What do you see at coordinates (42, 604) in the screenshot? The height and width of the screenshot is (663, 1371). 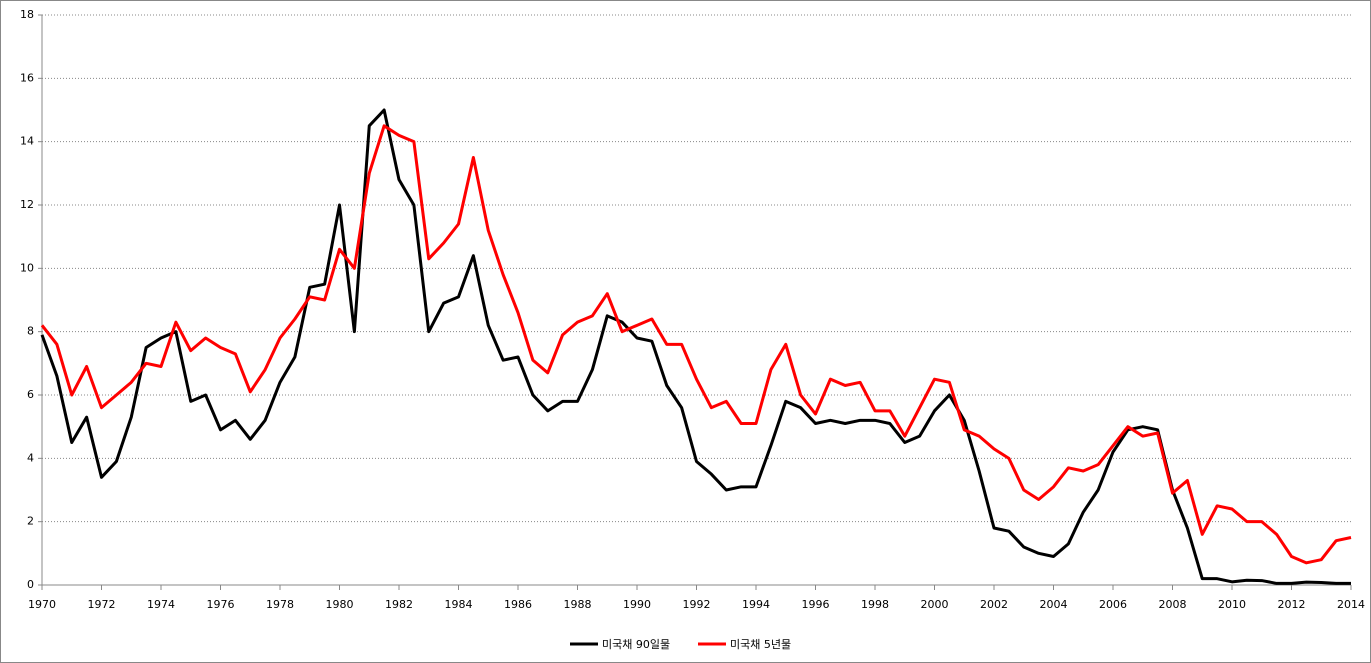 I see `x-tick-label: 1970` at bounding box center [42, 604].